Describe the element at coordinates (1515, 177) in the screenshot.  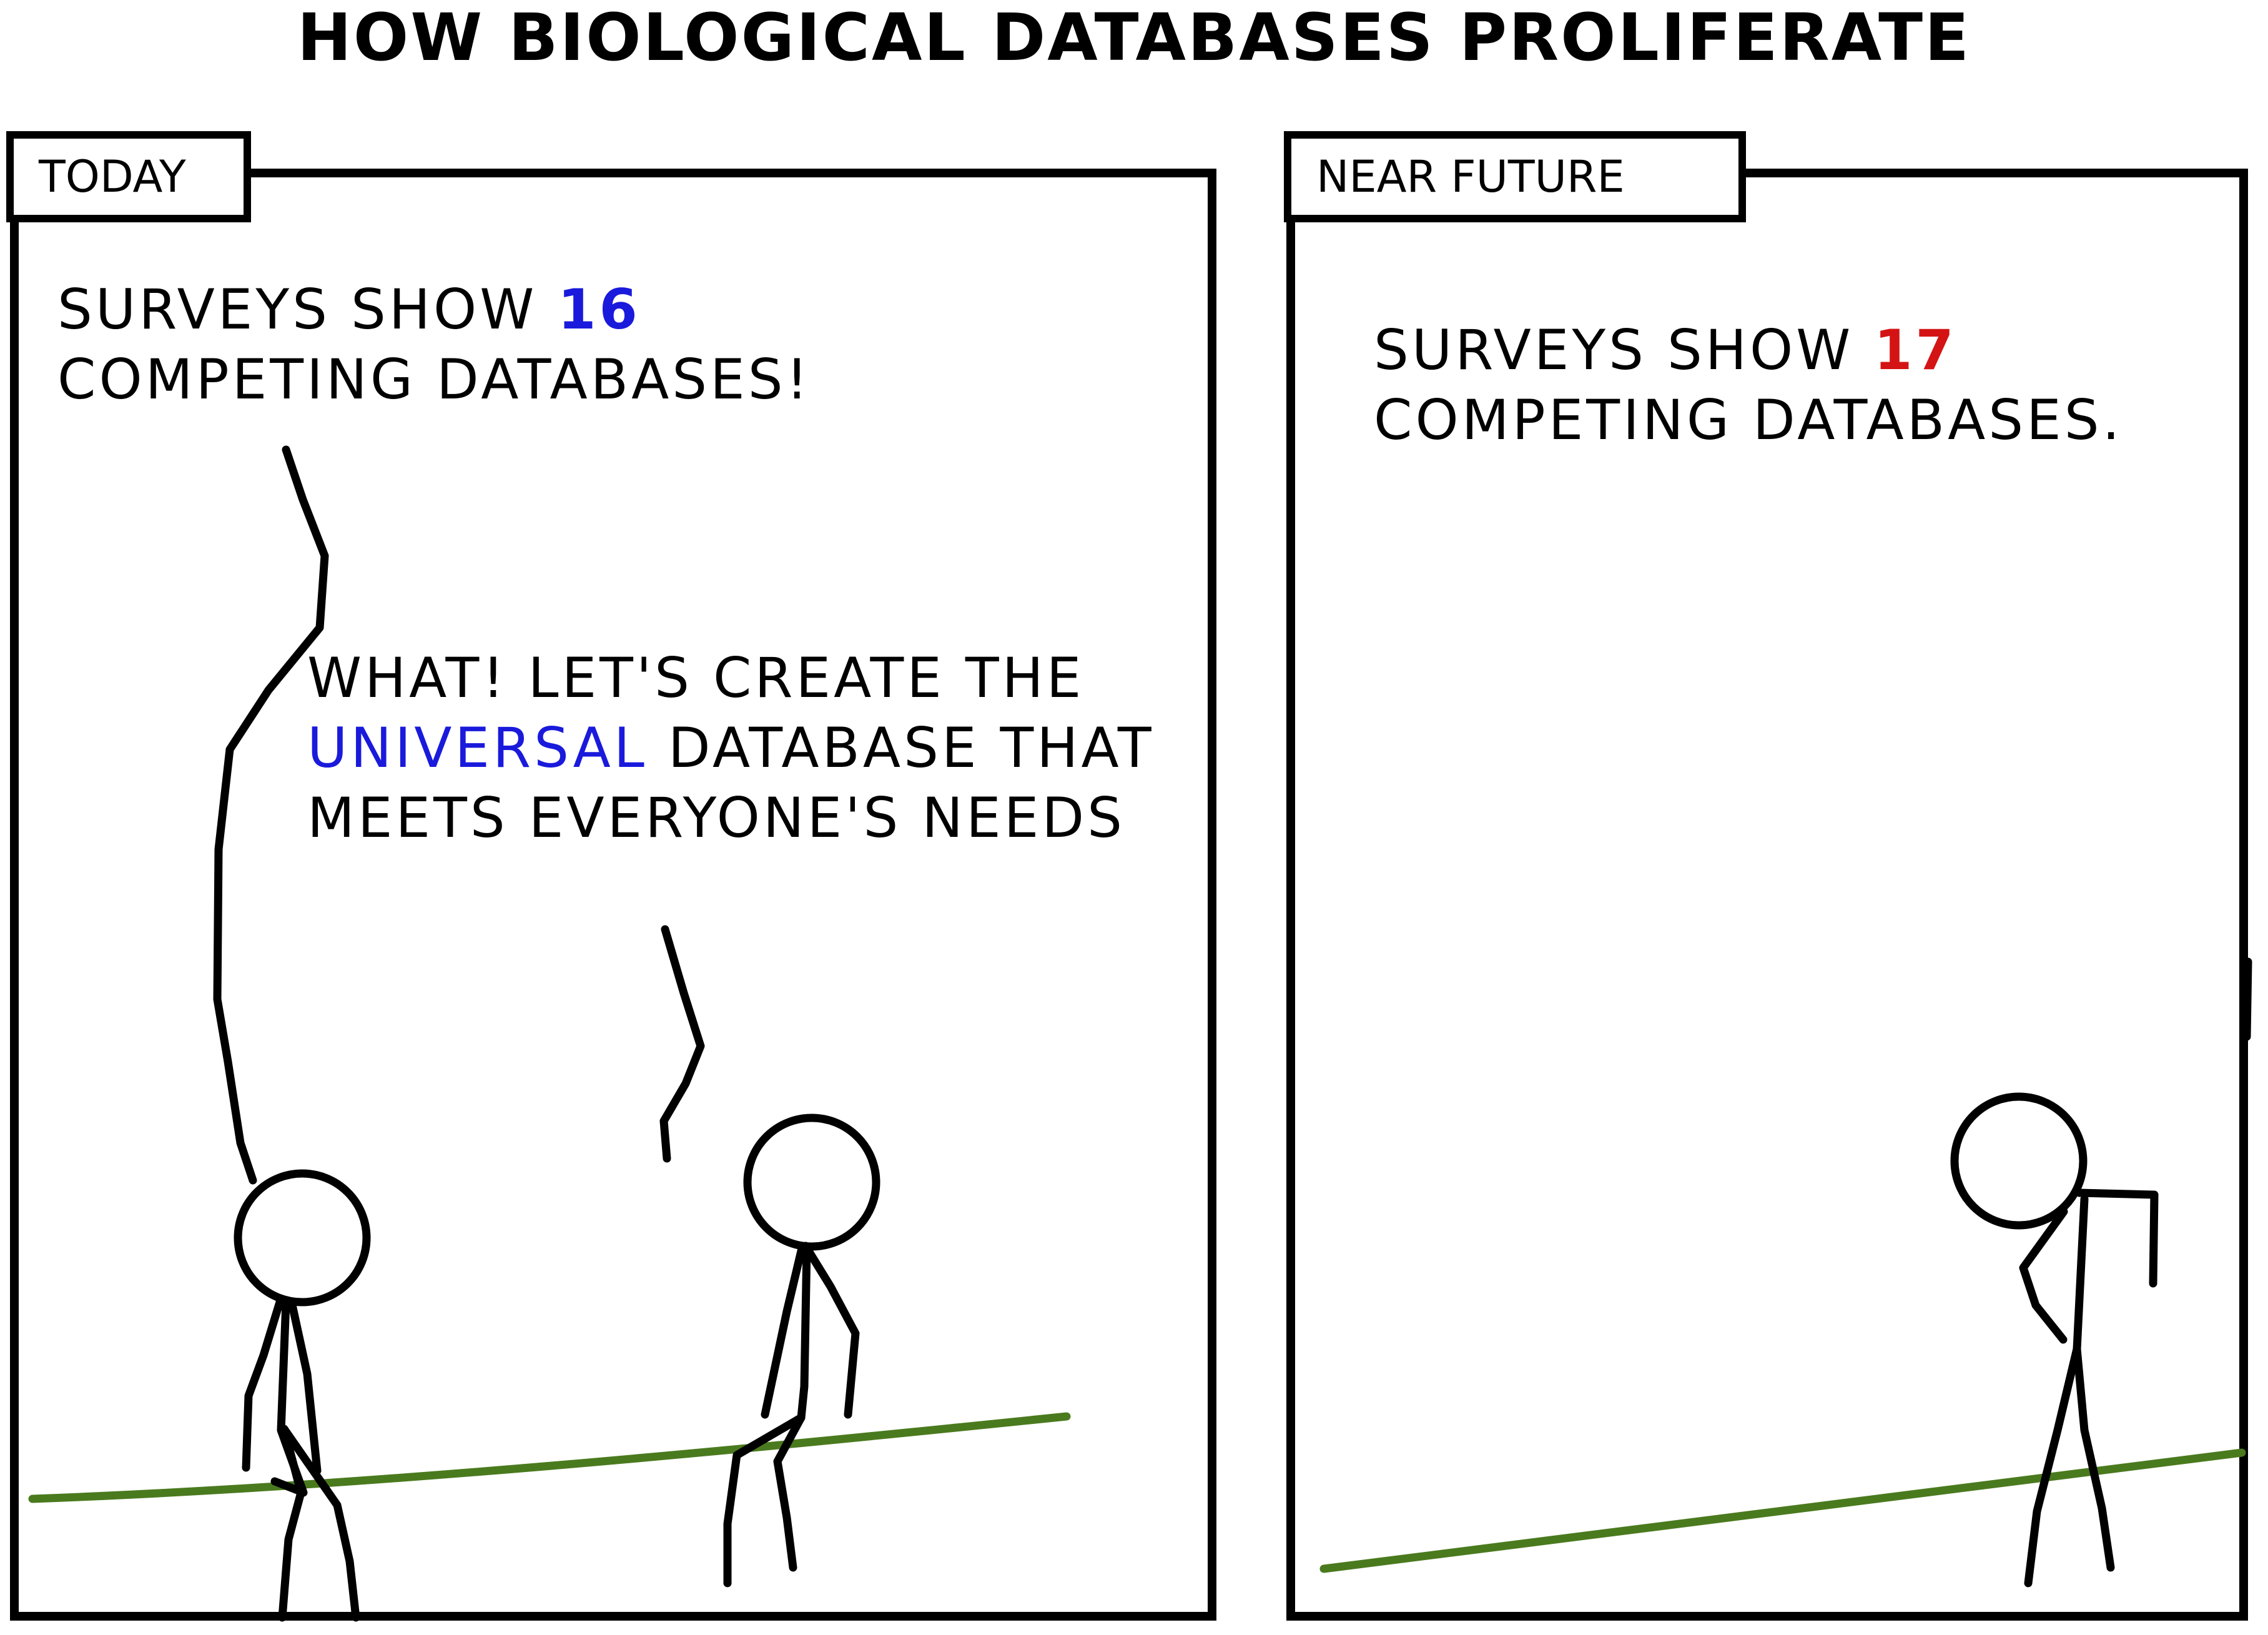
I see `panel-label-near-future: NEAR FUTURE` at that location.